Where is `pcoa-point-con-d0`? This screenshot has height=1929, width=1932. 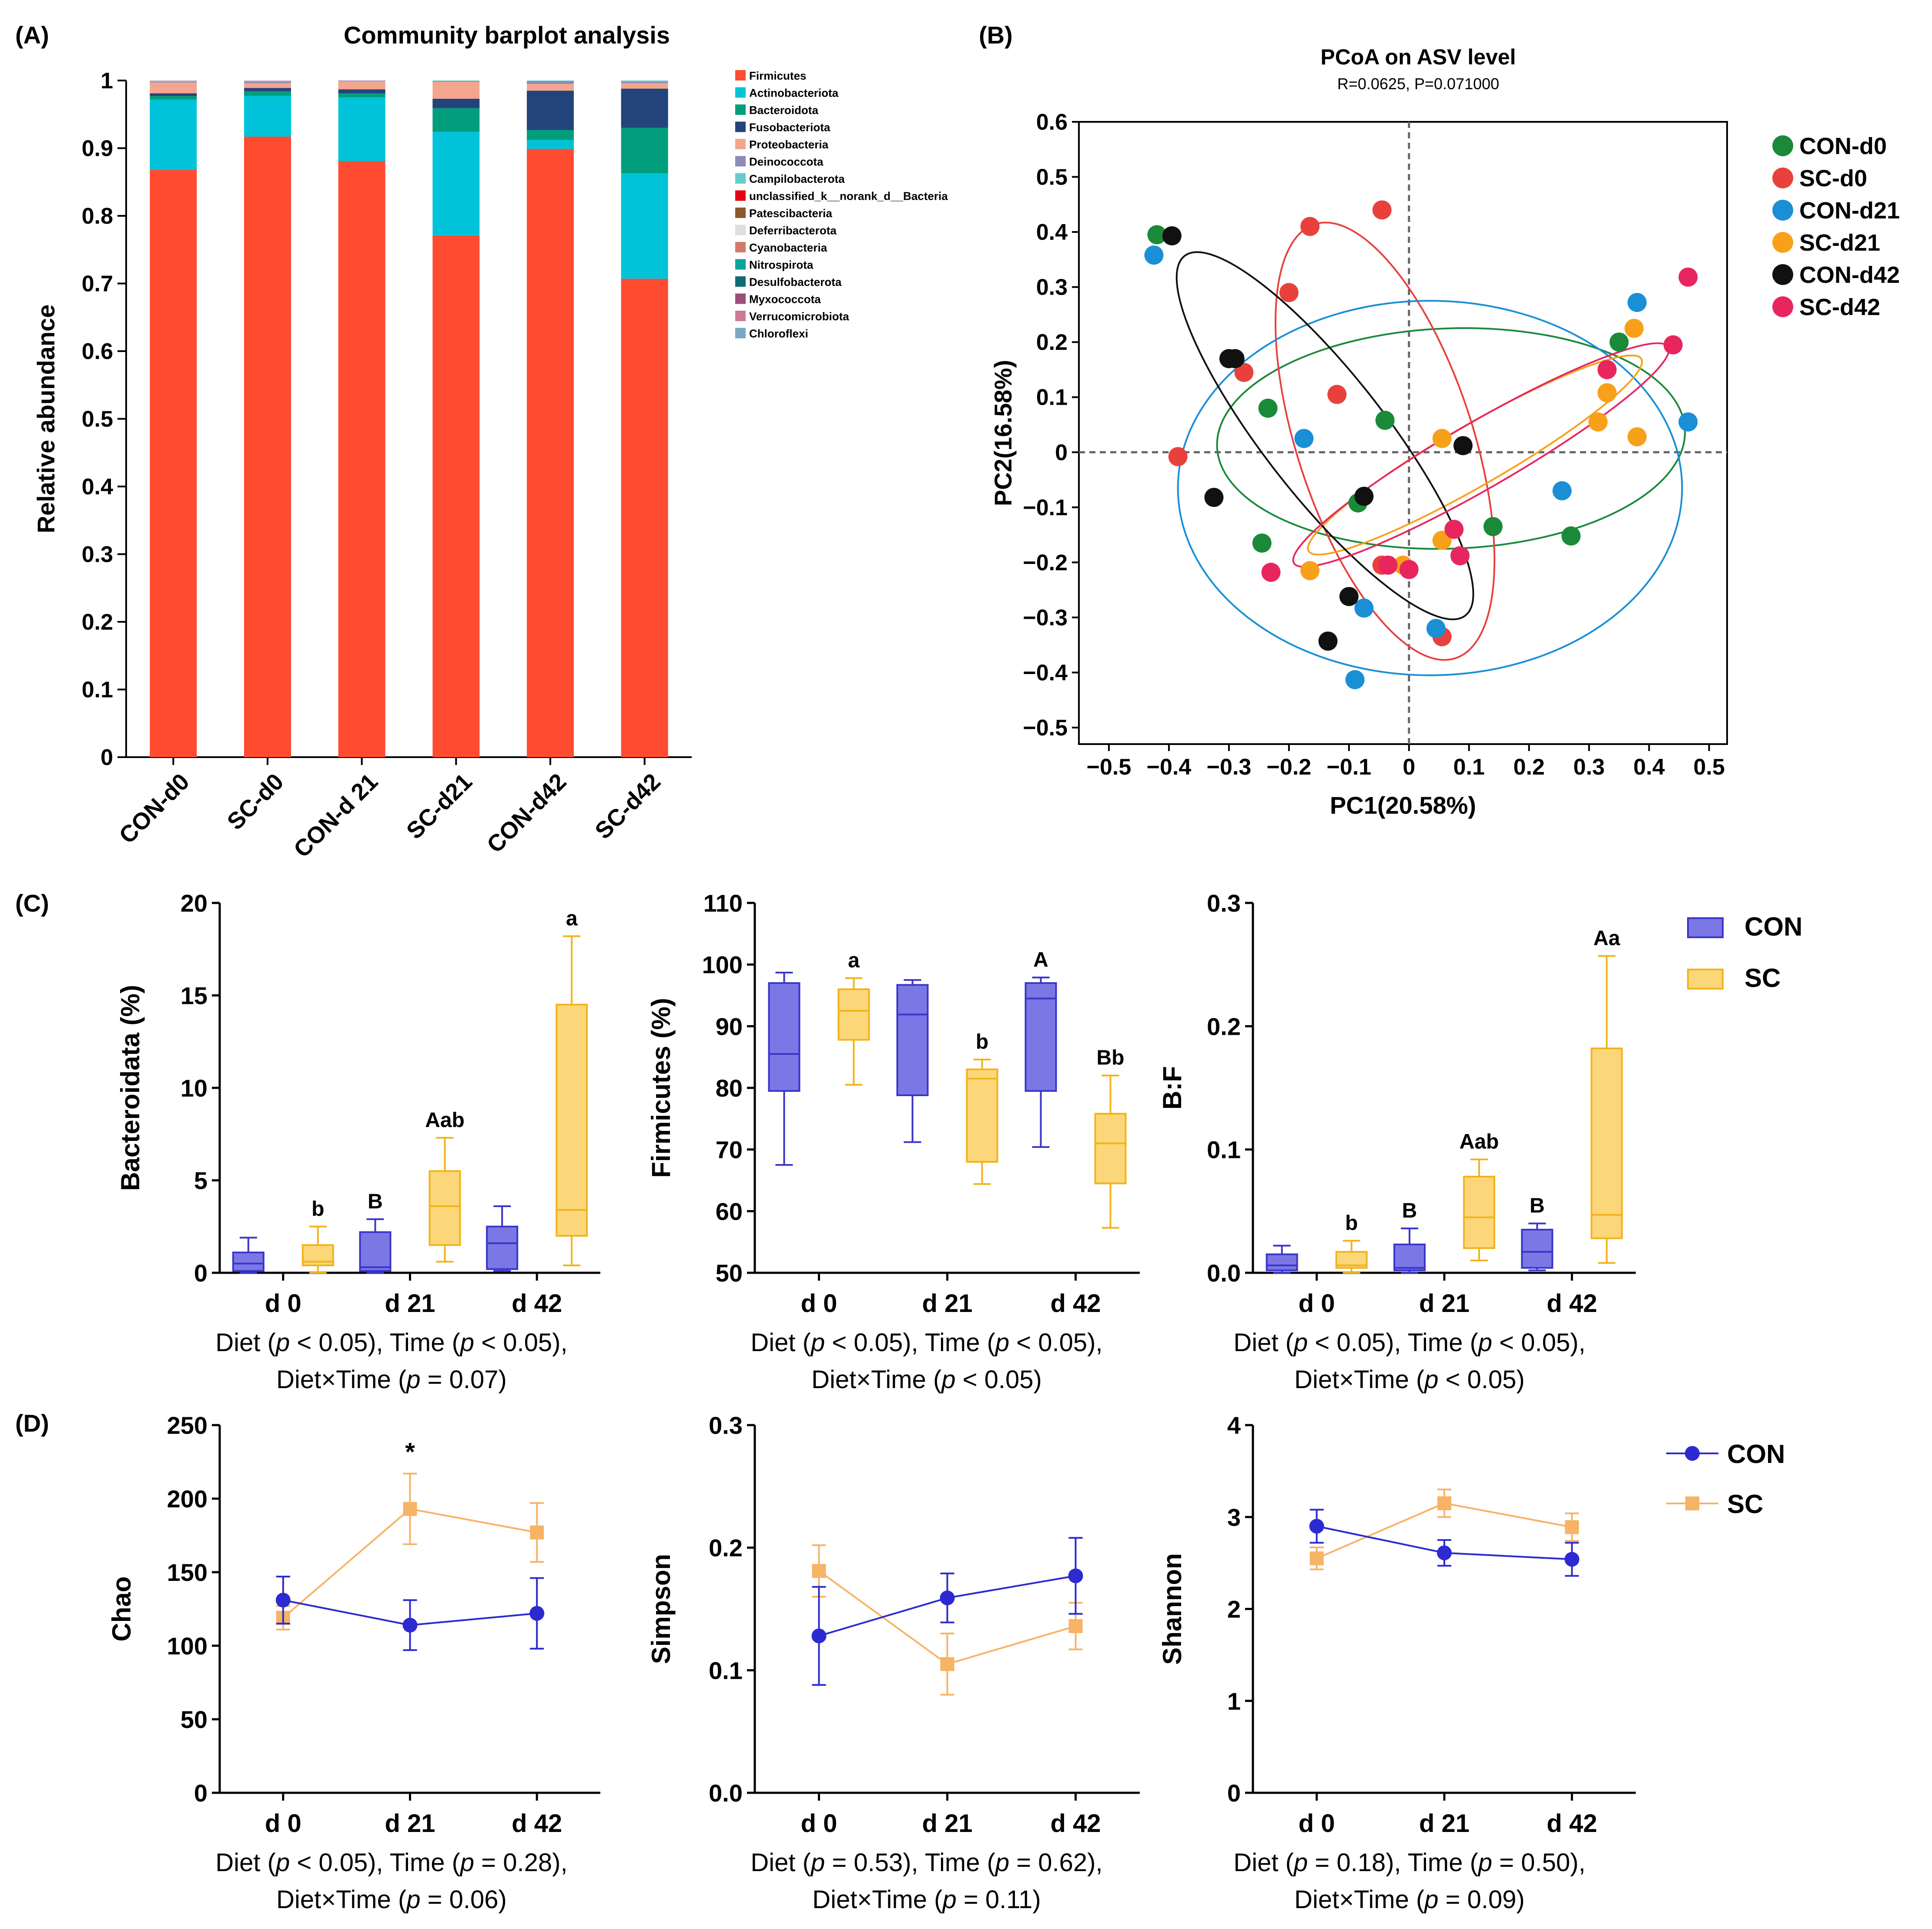 pcoa-point-con-d0 is located at coordinates (1619, 342).